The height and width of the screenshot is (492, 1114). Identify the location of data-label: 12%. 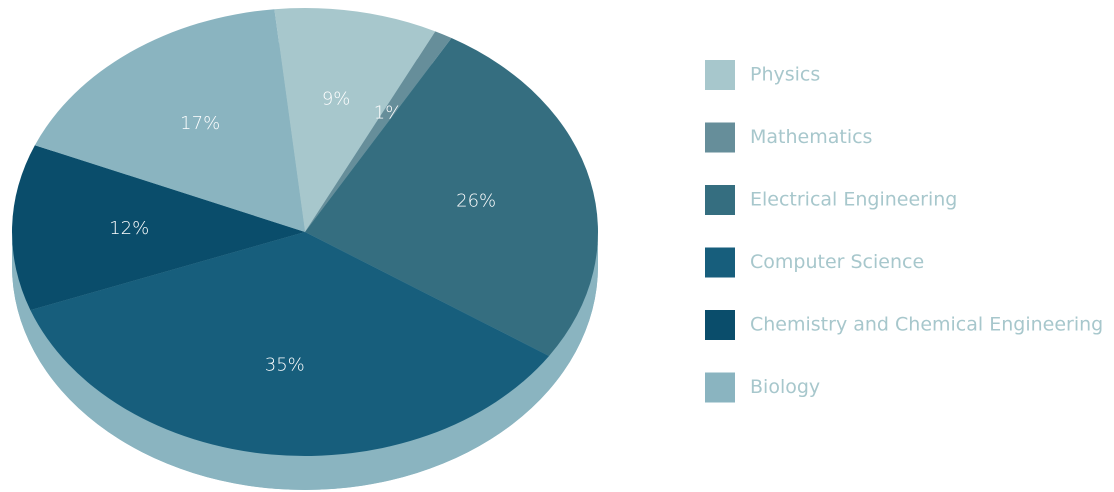
(129, 228).